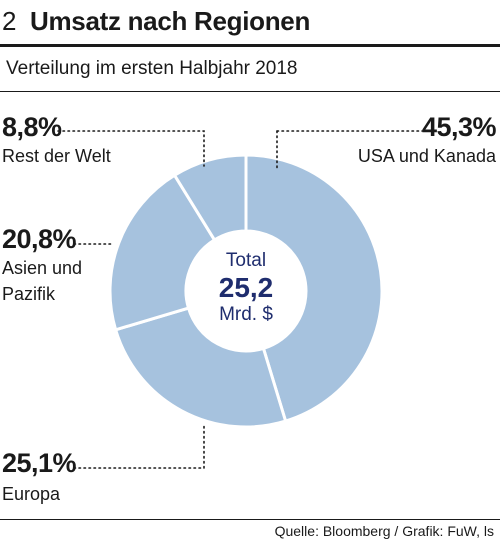  What do you see at coordinates (42, 268) in the screenshot?
I see `asia-name-label-line1: Asien und` at bounding box center [42, 268].